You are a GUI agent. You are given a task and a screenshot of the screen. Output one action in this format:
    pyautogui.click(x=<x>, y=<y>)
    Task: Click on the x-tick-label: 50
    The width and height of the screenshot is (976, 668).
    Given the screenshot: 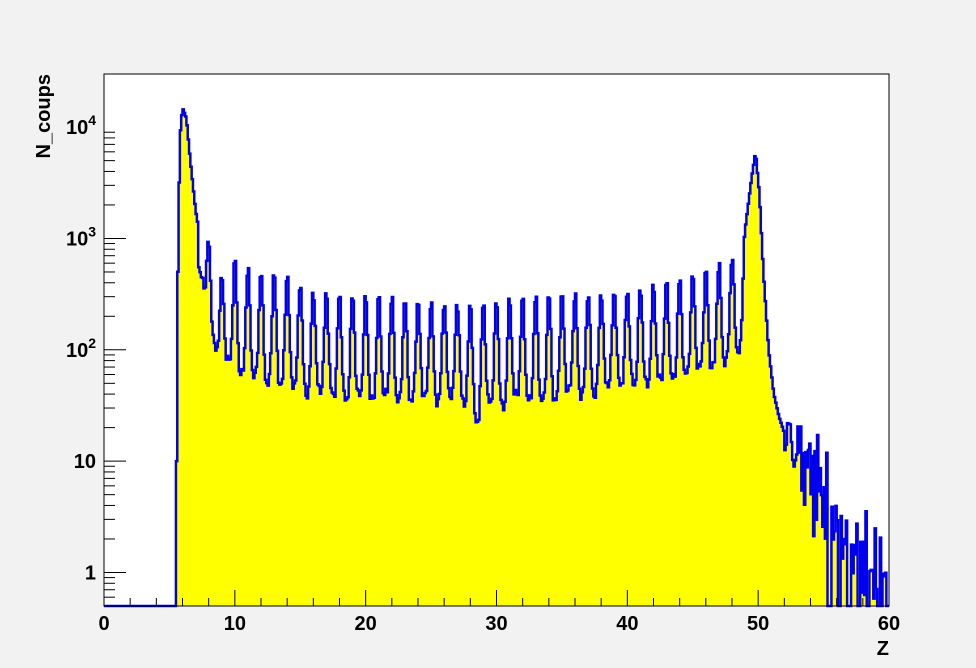 What is the action you would take?
    pyautogui.click(x=758, y=624)
    